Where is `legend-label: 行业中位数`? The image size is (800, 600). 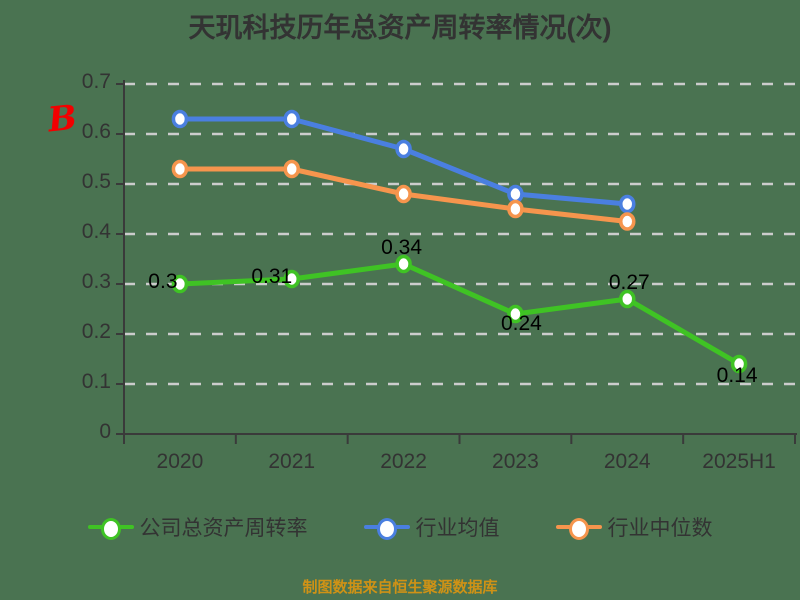 legend-label: 行业中位数 is located at coordinates (660, 528).